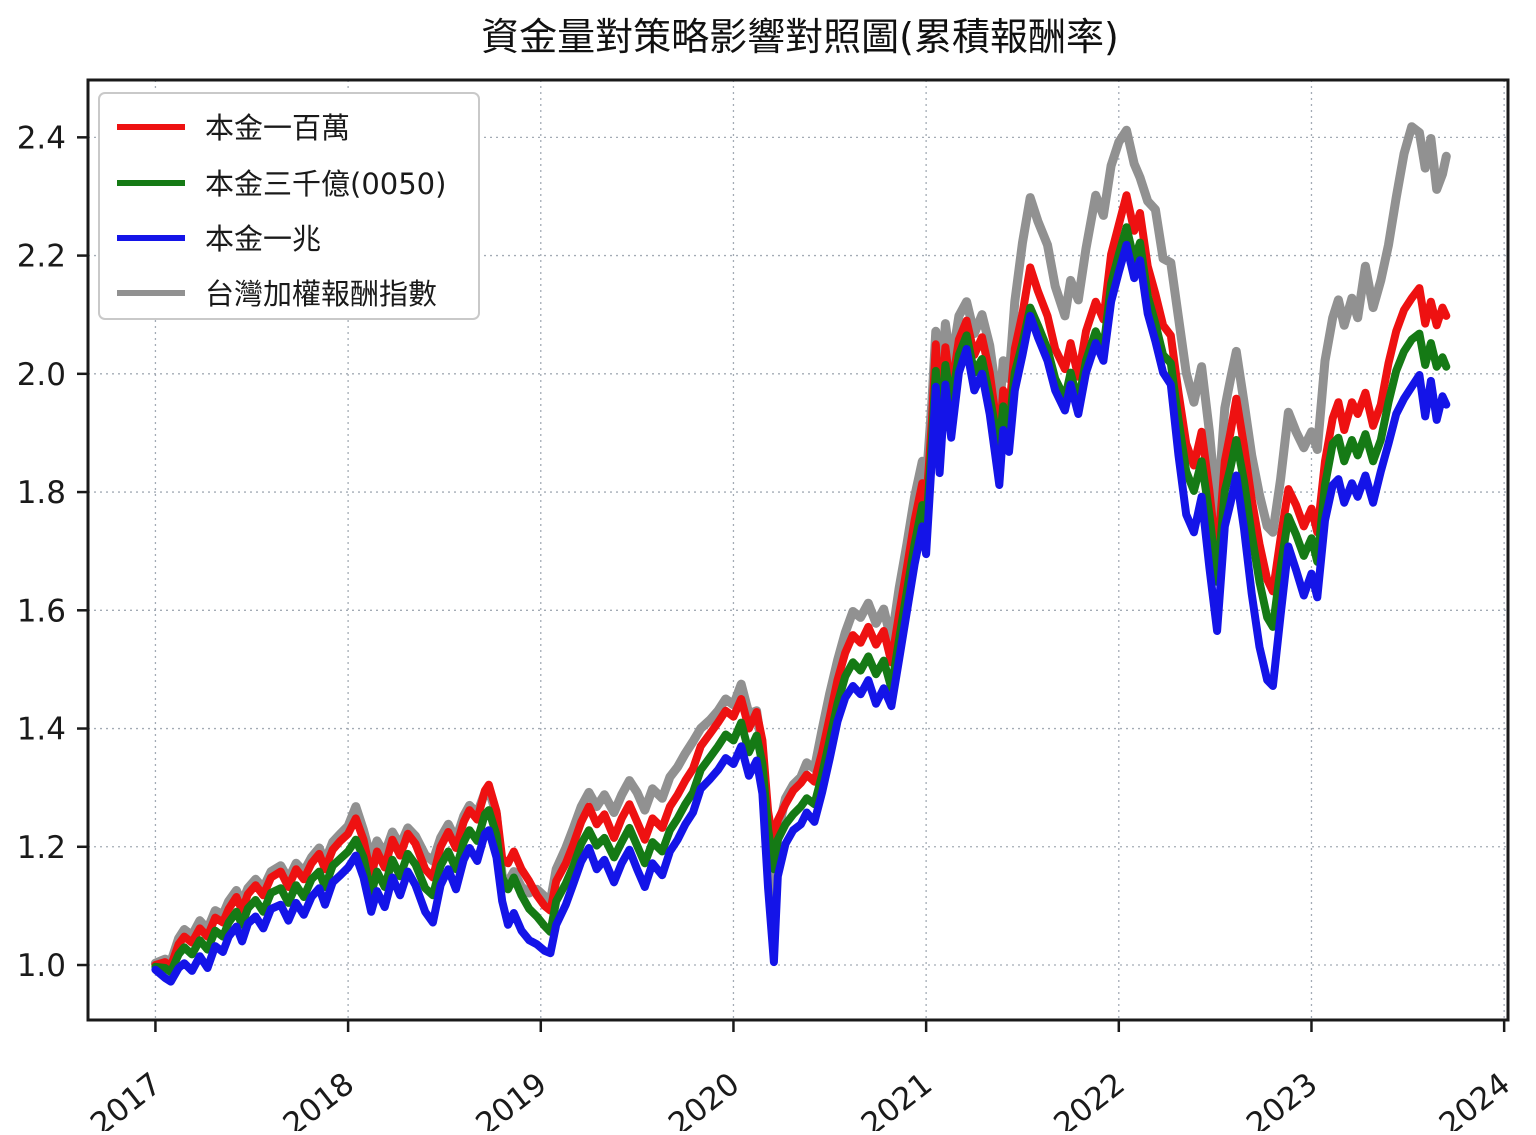 The width and height of the screenshot is (1536, 1135). Describe the element at coordinates (321, 294) in the screenshot. I see `legend-label: 台灣加權報酬指數` at that location.